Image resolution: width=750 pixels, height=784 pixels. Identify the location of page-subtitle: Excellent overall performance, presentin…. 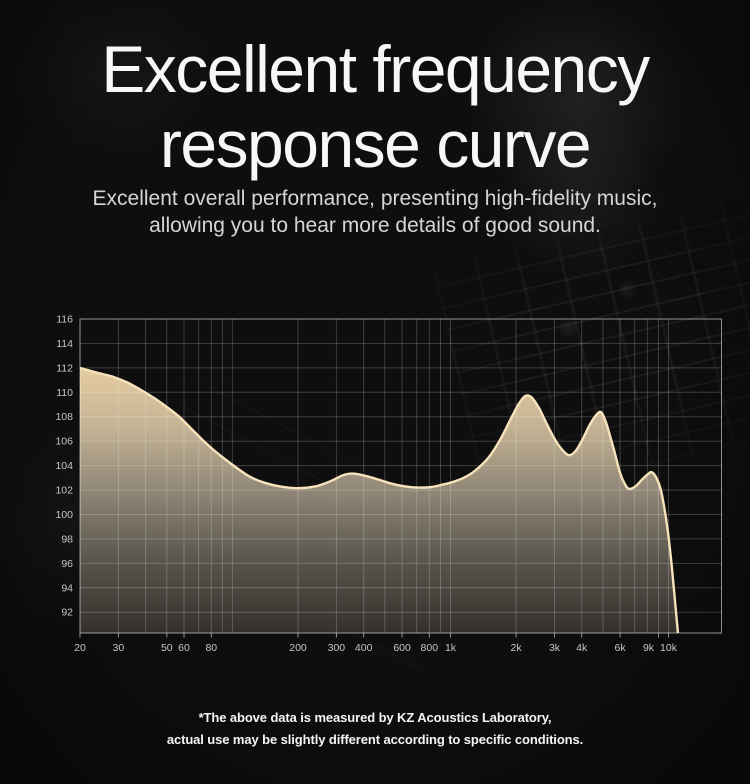
(375, 212).